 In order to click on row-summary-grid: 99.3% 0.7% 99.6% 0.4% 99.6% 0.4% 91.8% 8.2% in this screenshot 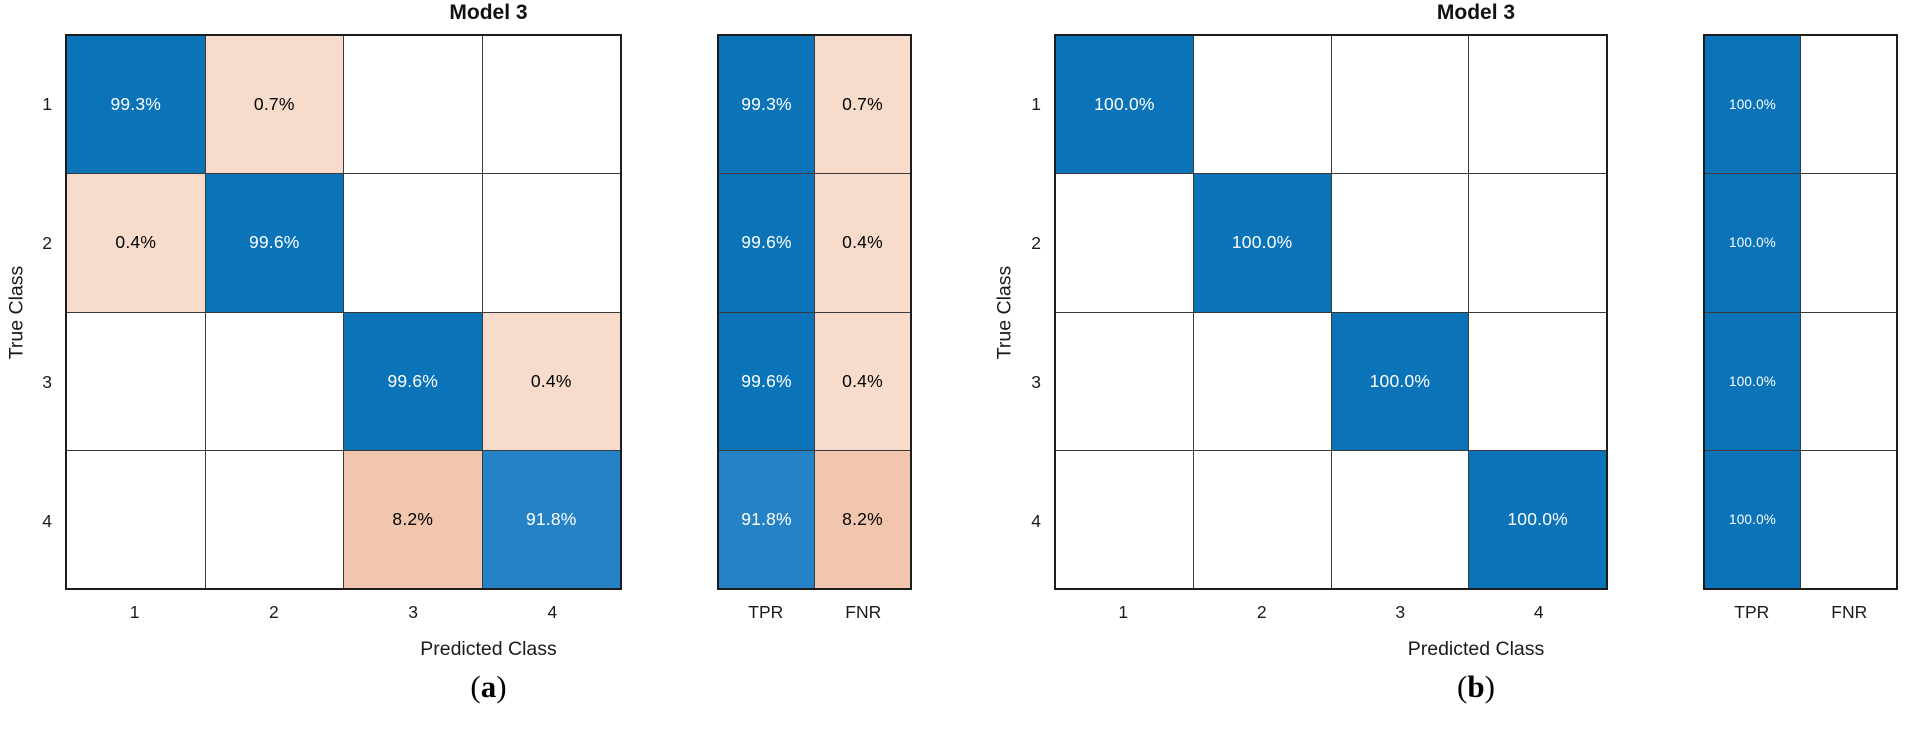, I will do `click(814, 312)`.